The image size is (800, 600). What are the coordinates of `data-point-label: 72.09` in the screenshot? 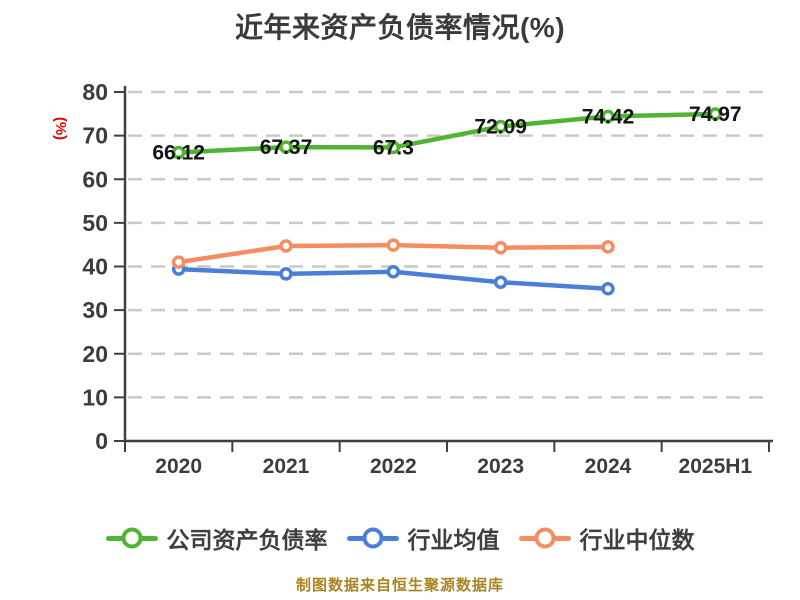 It's located at (500, 127).